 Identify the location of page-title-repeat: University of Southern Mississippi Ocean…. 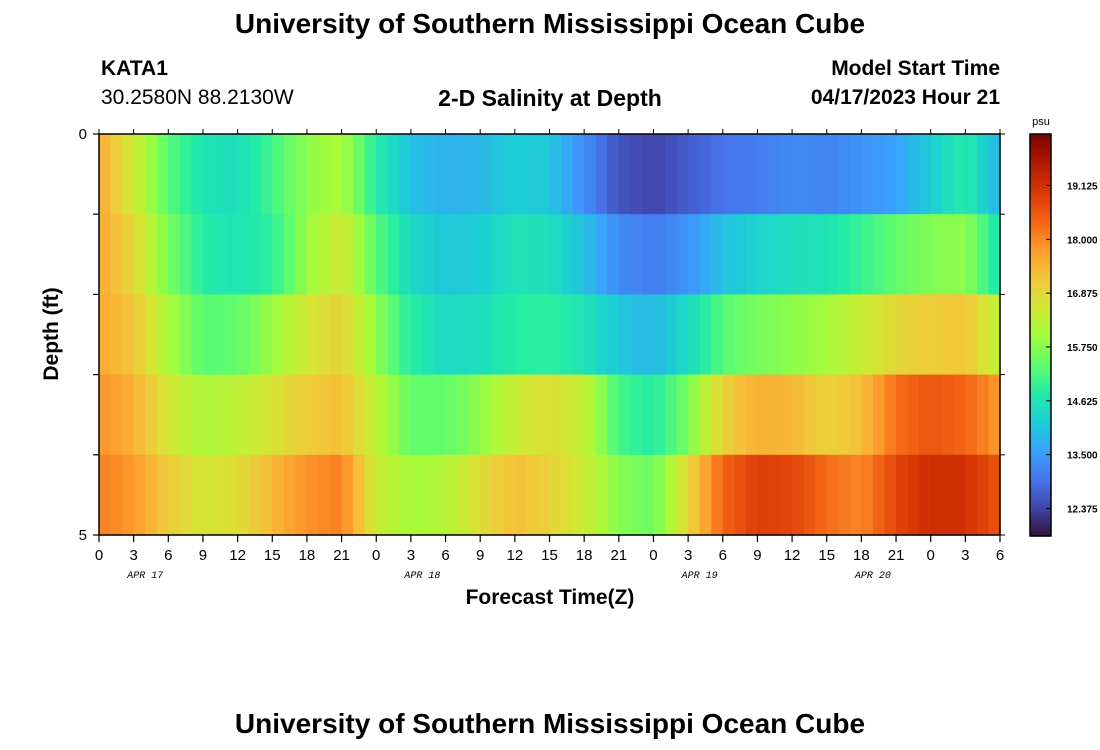
(550, 723).